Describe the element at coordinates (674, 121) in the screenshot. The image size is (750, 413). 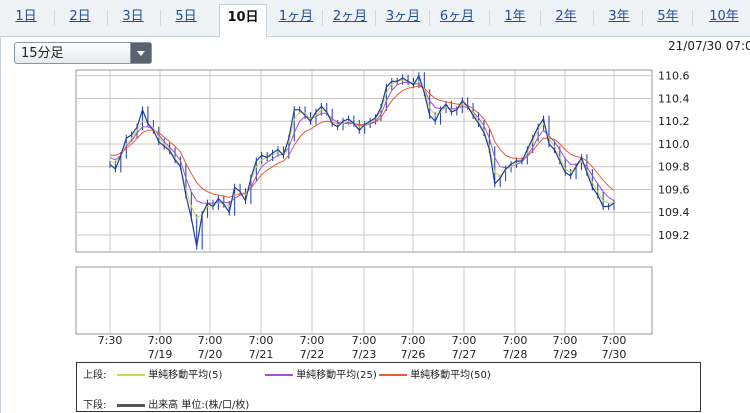
I see `y-tick-label: 110.2` at that location.